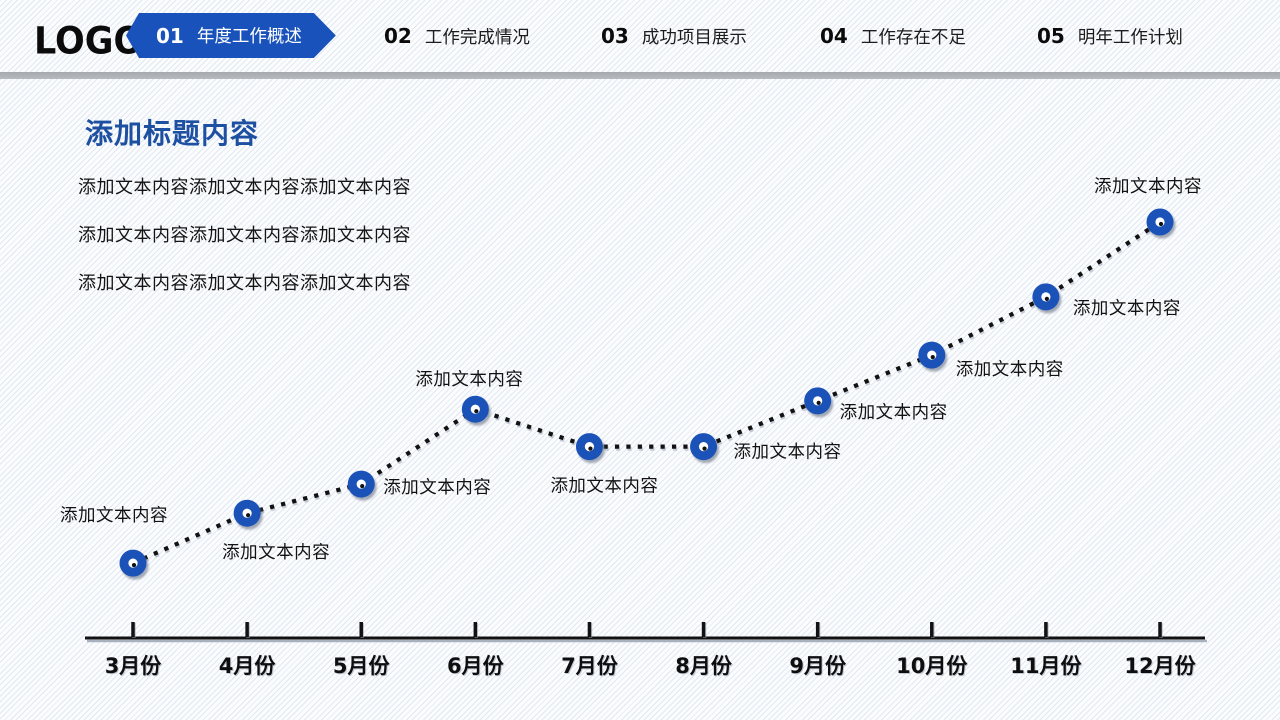 The height and width of the screenshot is (720, 1280). I want to click on nav-tab-04-shortcomings: 04 工作存在不足, so click(893, 36).